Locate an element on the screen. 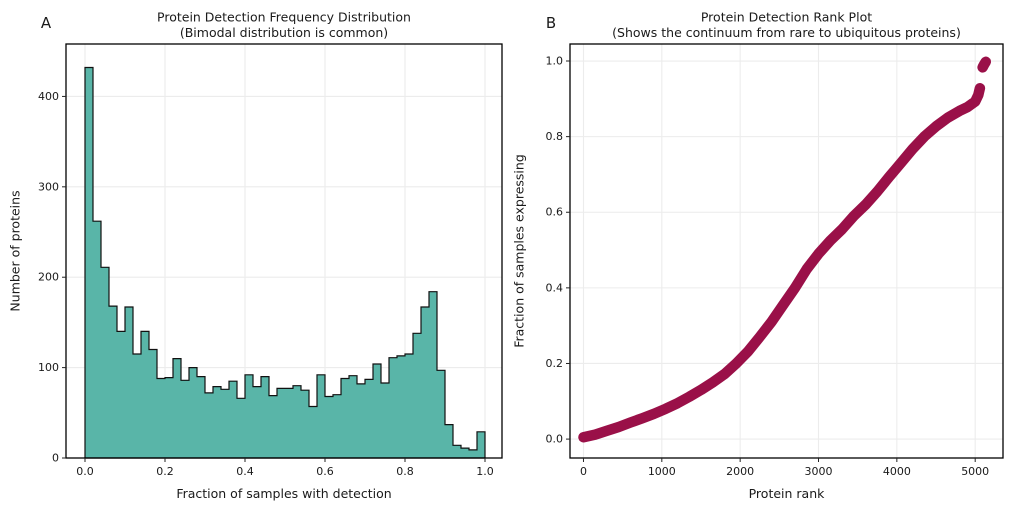  panel-a-y-tick-label: 0 is located at coordinates (55, 458).